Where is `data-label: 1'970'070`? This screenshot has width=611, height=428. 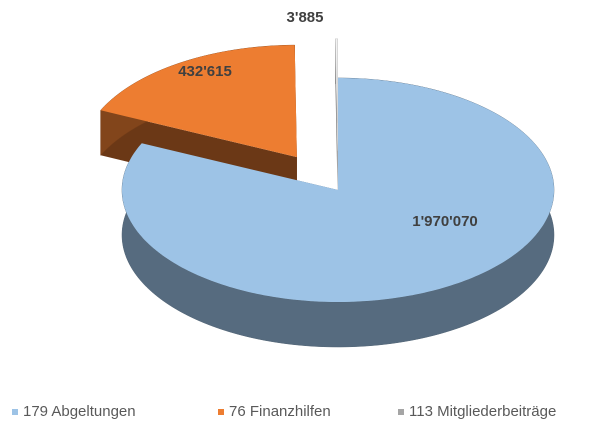
data-label: 1'970'070 is located at coordinates (445, 221).